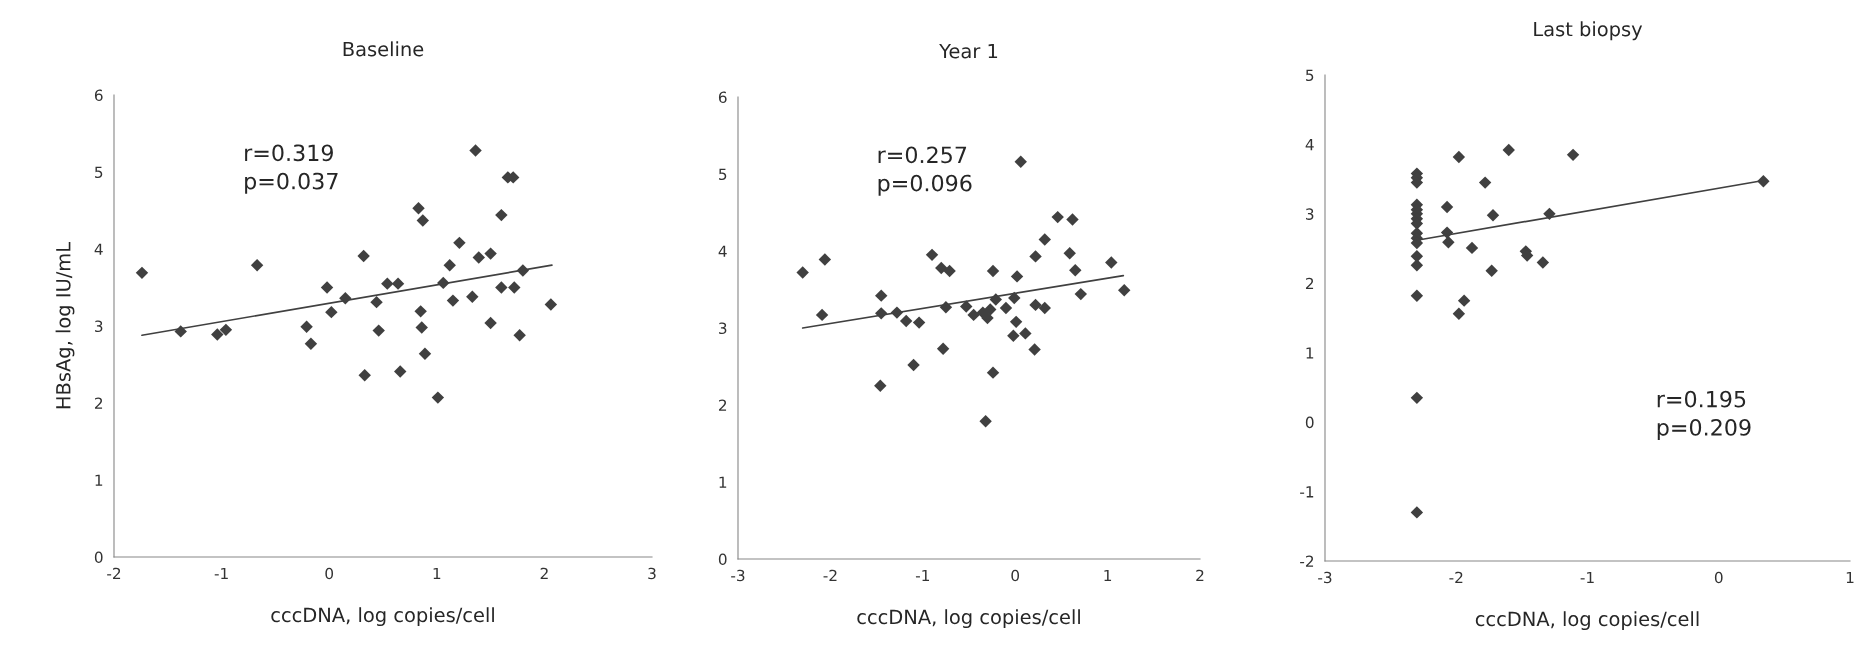 Image resolution: width=1862 pixels, height=652 pixels. Describe the element at coordinates (1310, 214) in the screenshot. I see `y-tick-label: 3` at that location.